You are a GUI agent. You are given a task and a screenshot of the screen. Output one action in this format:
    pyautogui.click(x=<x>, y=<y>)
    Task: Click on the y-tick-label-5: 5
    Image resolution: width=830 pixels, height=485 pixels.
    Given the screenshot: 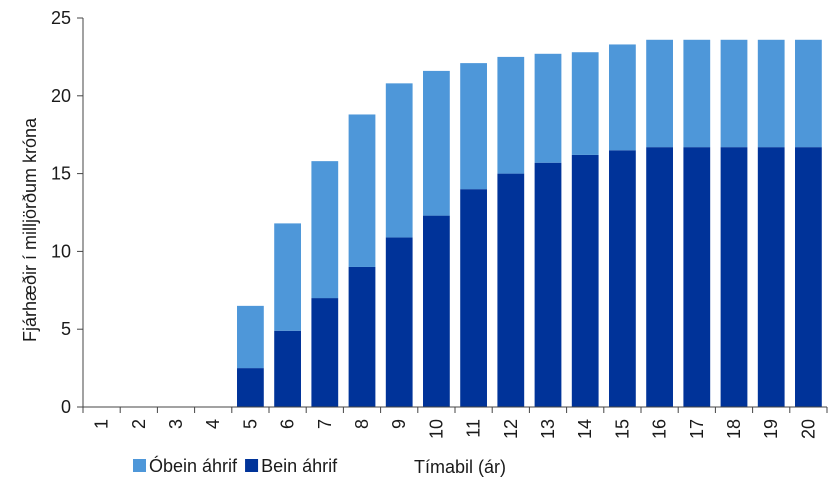 What is the action you would take?
    pyautogui.click(x=66, y=329)
    